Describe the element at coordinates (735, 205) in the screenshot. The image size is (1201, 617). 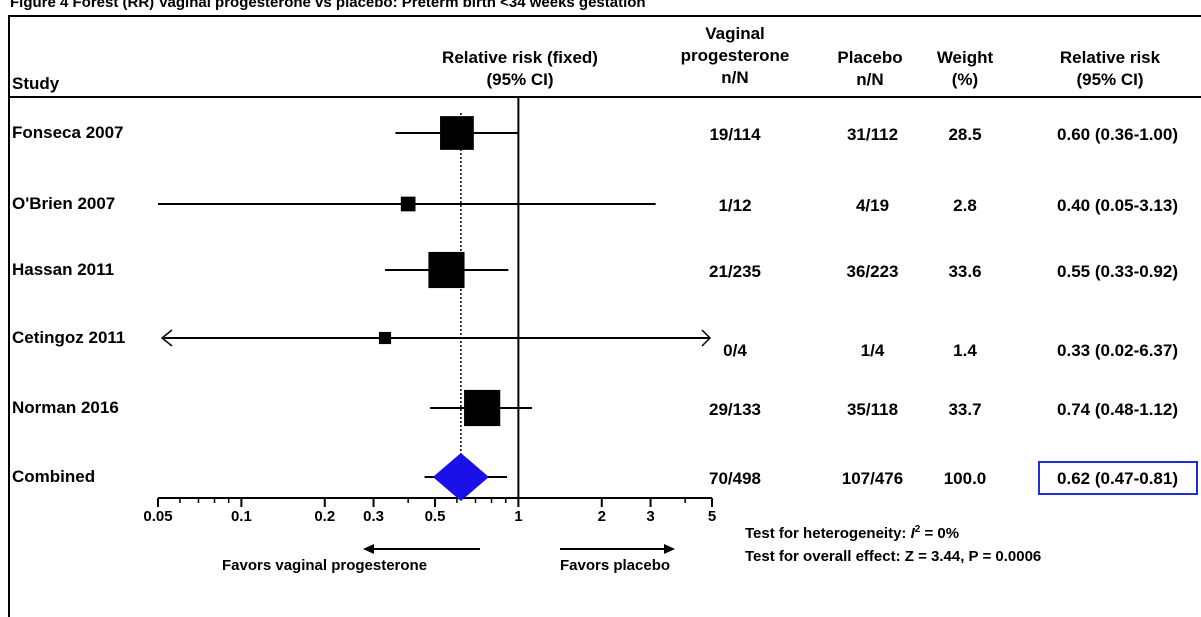
I see `vp-count: 1/12` at that location.